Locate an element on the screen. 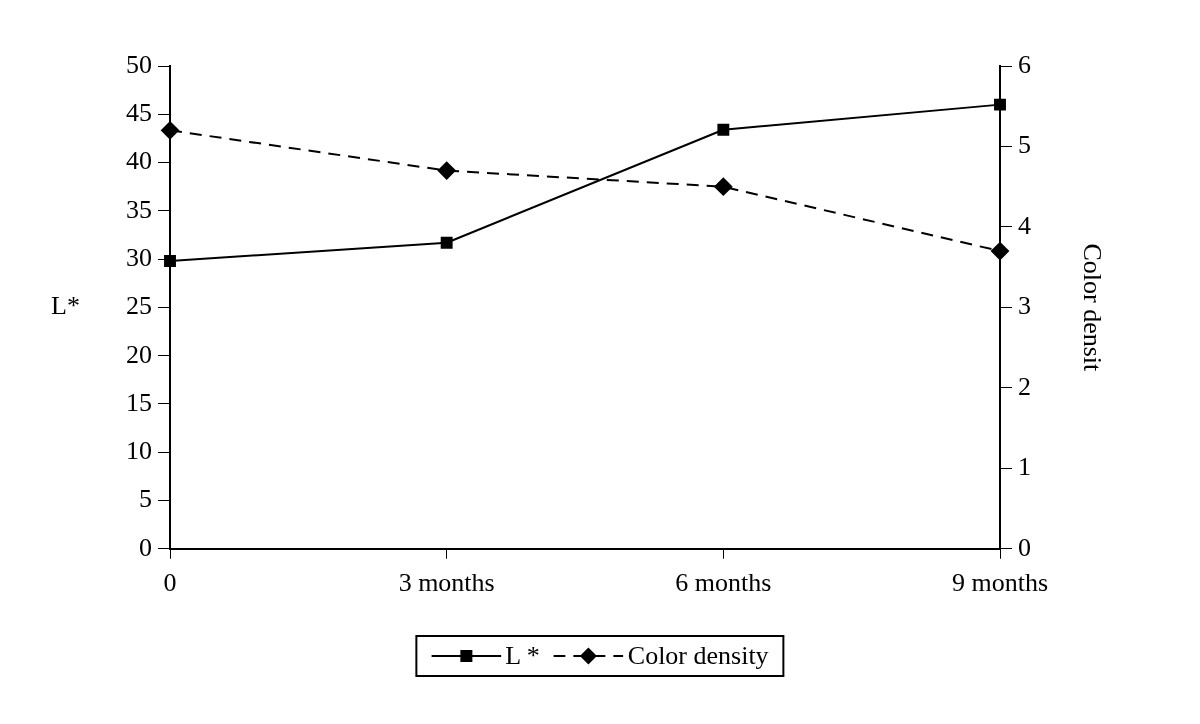  y-tick-label: 15 is located at coordinates (139, 402).